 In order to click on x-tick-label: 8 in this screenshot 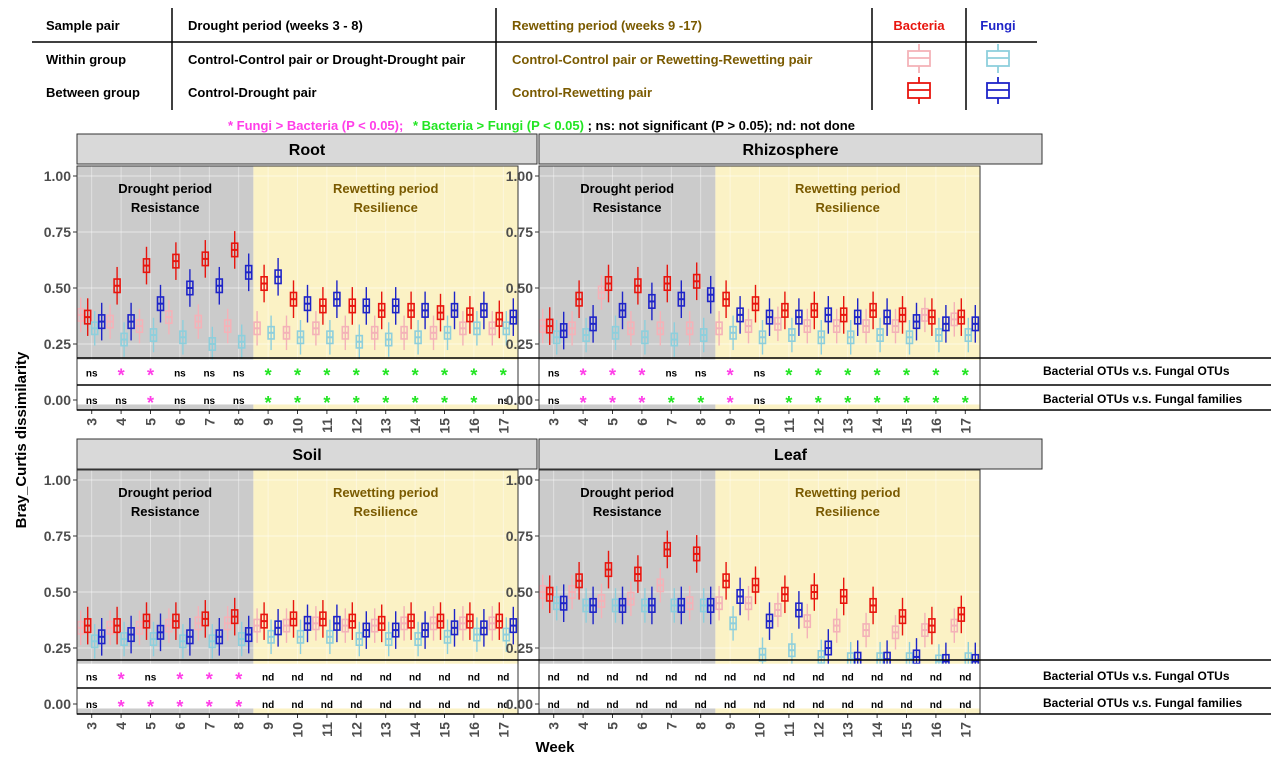, I will do `click(701, 422)`.